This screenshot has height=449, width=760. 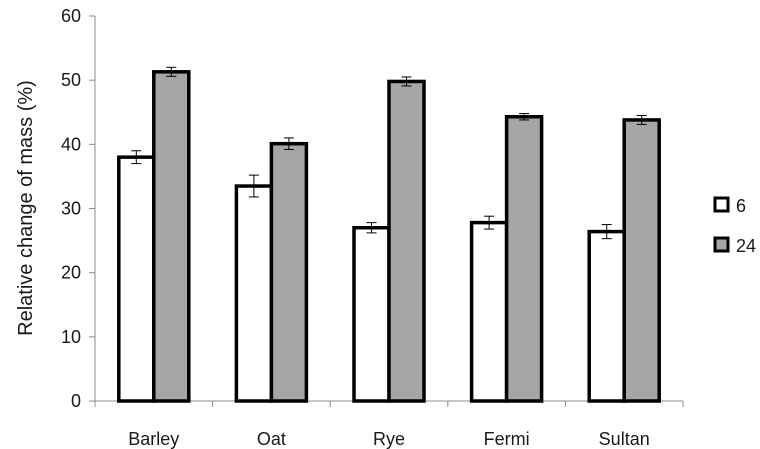 What do you see at coordinates (271, 439) in the screenshot?
I see `x-tick-label: Oat` at bounding box center [271, 439].